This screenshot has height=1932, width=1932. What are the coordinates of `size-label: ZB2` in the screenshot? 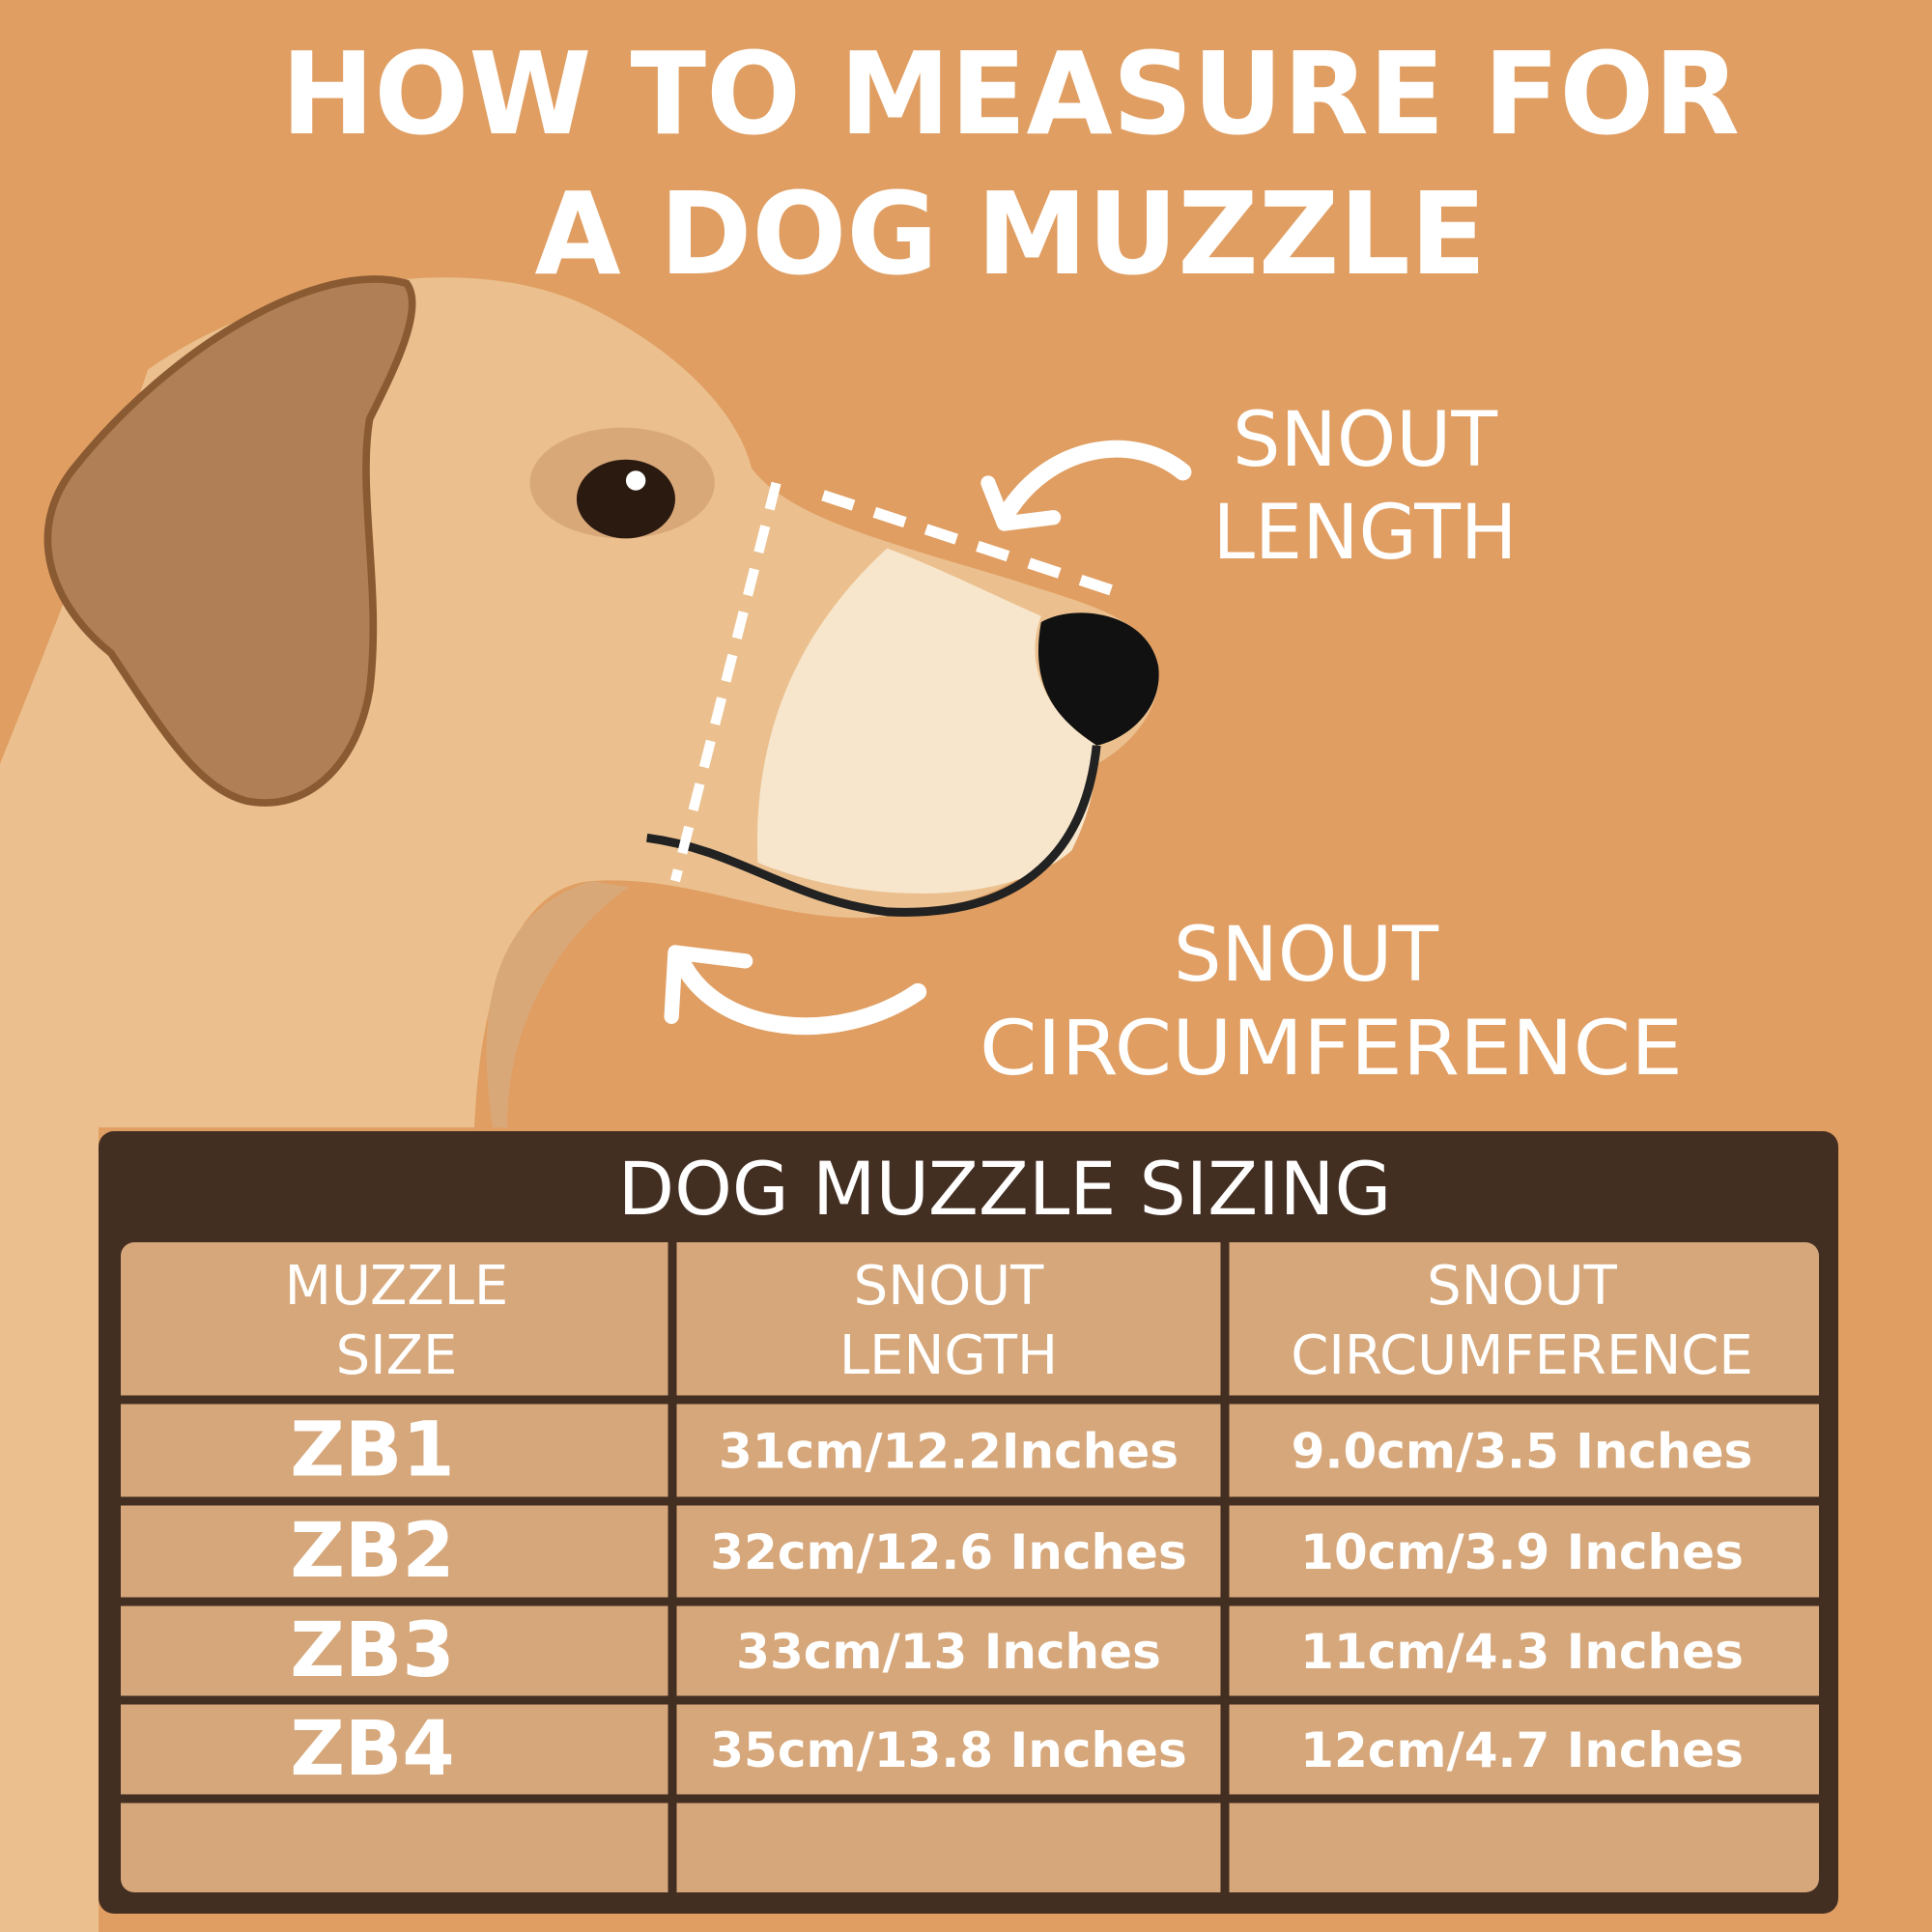 It's located at (372, 1551).